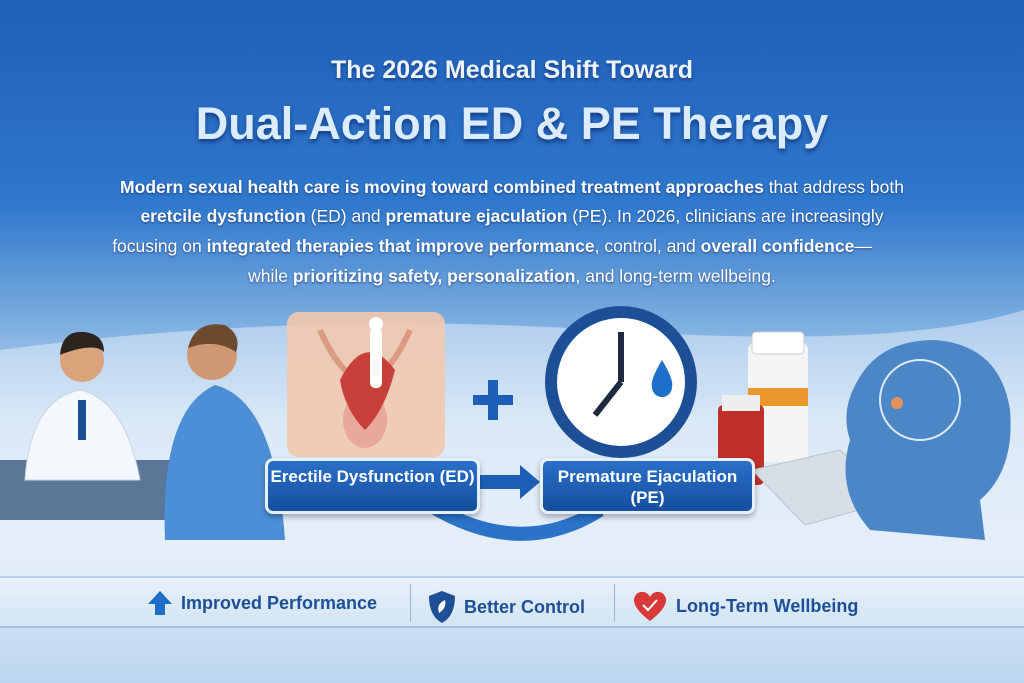 The width and height of the screenshot is (1024, 683). I want to click on arrow-up-icon, so click(160, 603).